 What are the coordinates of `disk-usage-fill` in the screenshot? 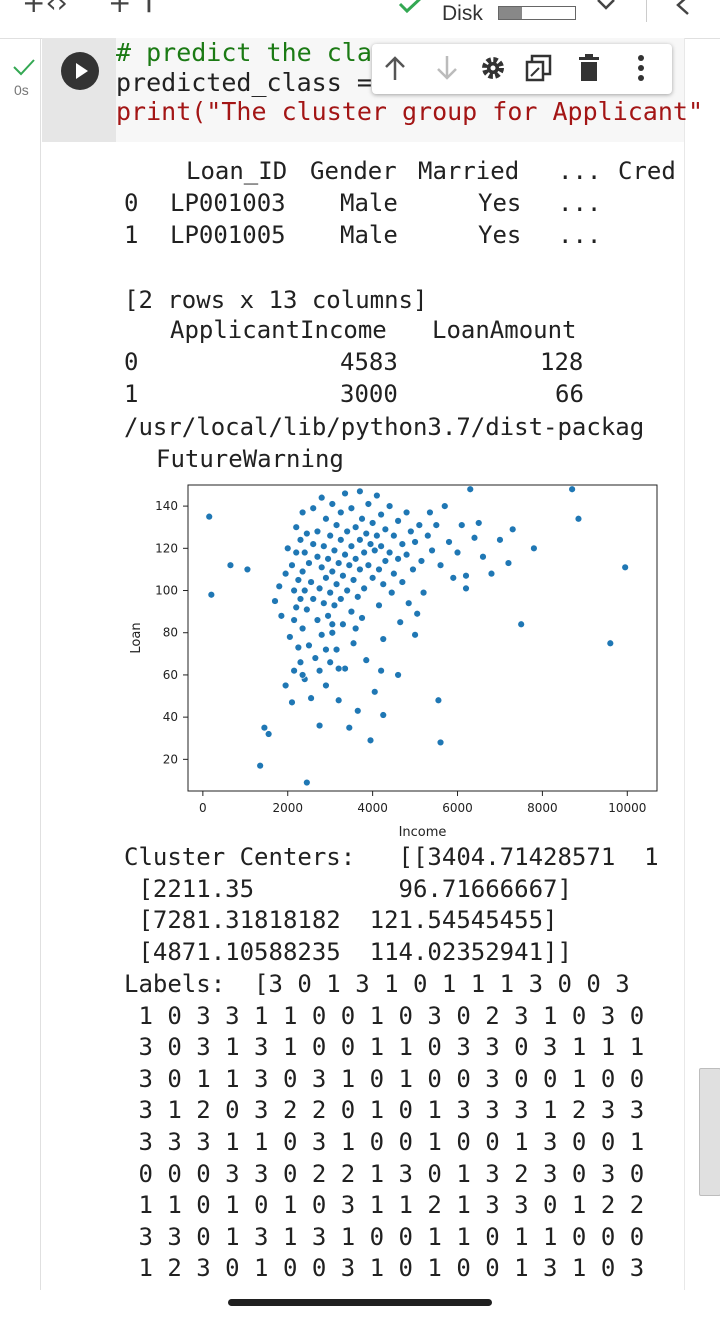 It's located at (510, 13).